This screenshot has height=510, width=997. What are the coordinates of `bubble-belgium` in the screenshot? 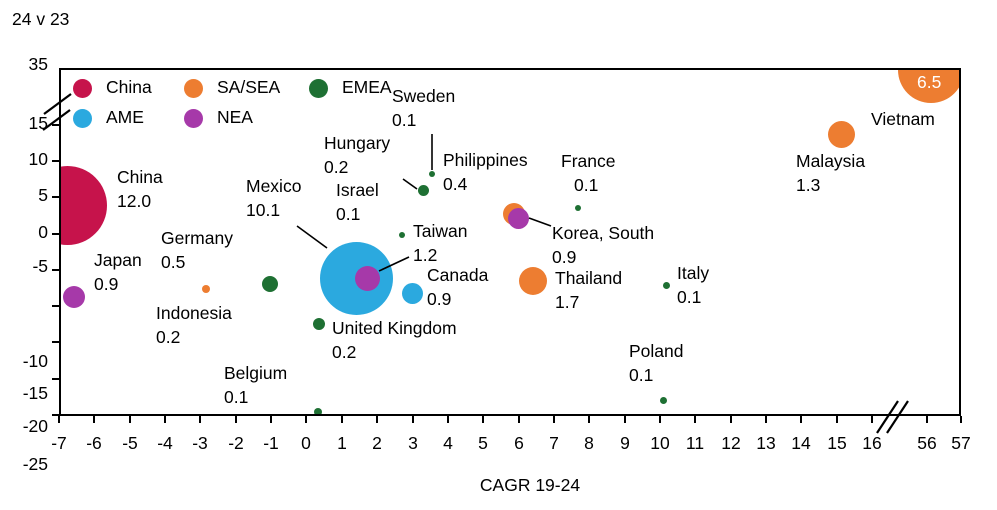 It's located at (318, 411).